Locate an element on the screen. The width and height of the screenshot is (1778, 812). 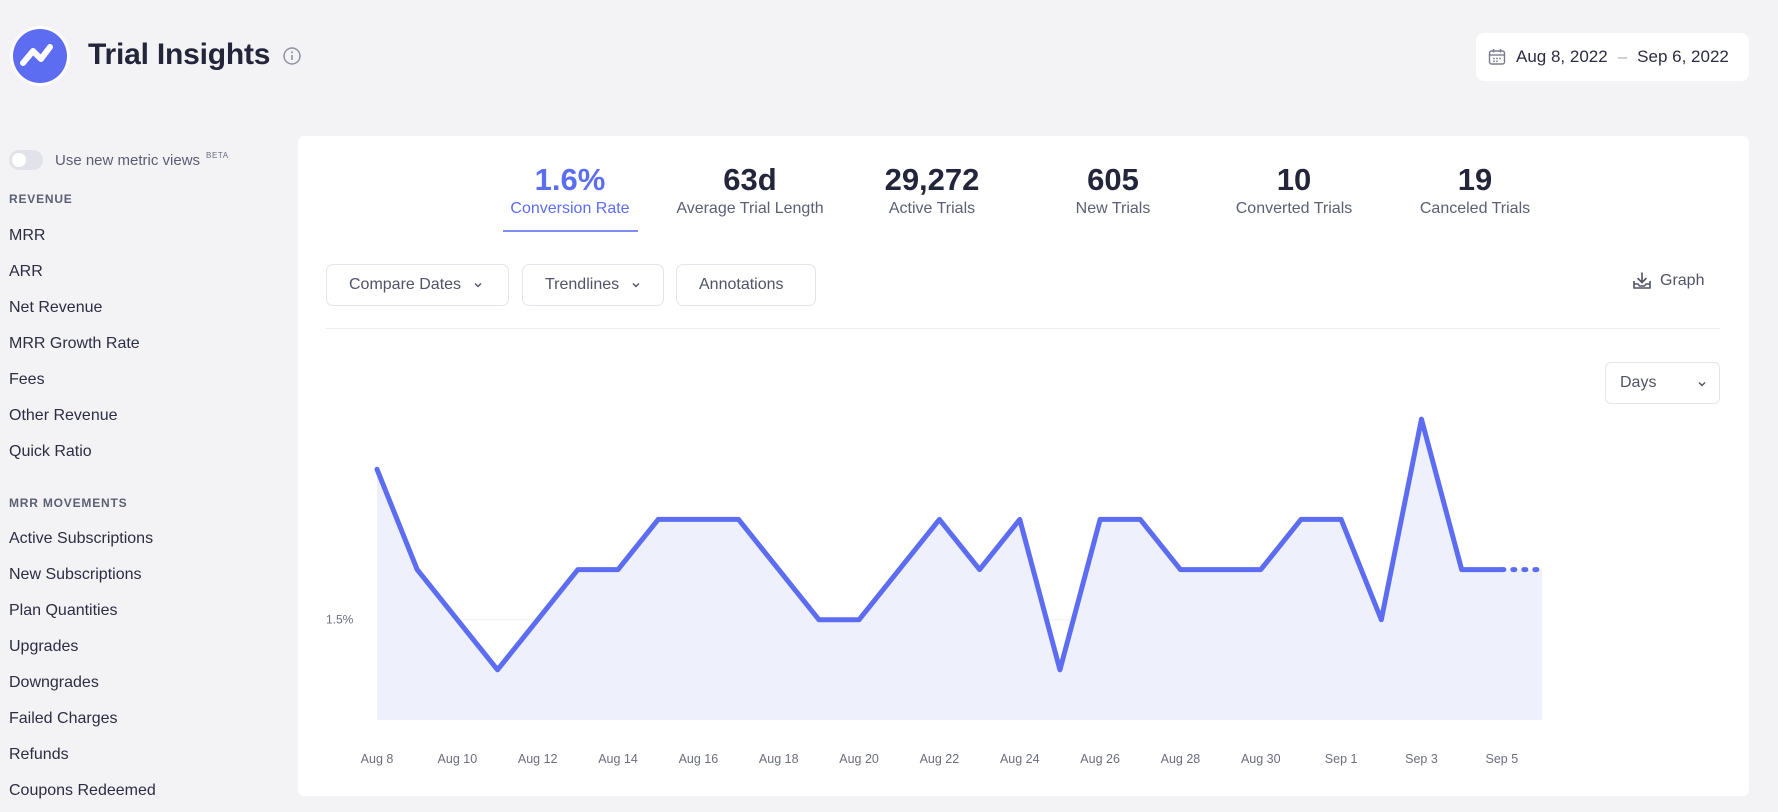
toggle-label: Use new metric views is located at coordinates (128, 160).